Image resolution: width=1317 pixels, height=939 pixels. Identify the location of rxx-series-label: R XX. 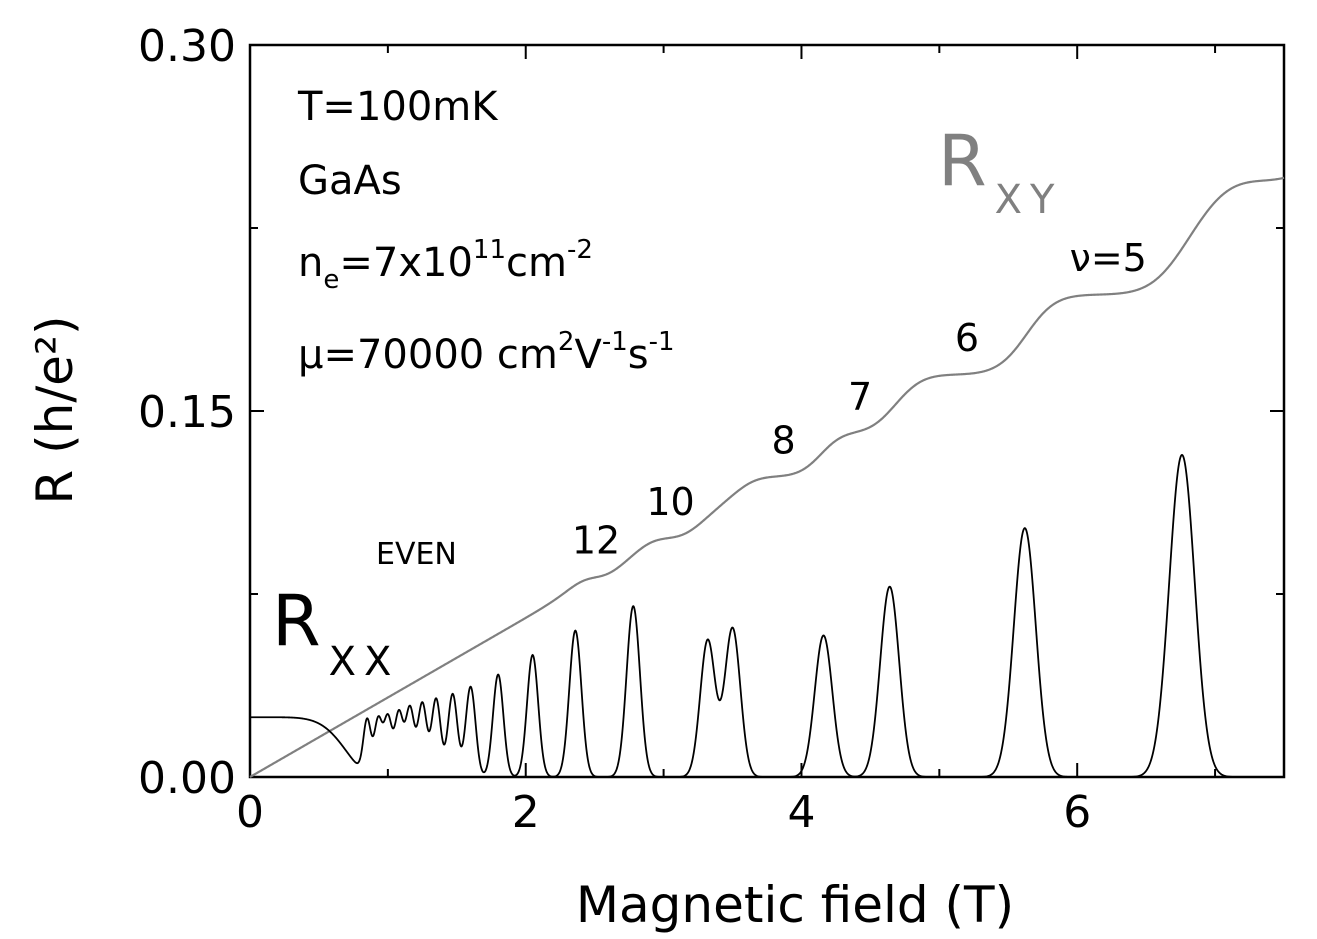
(335, 632).